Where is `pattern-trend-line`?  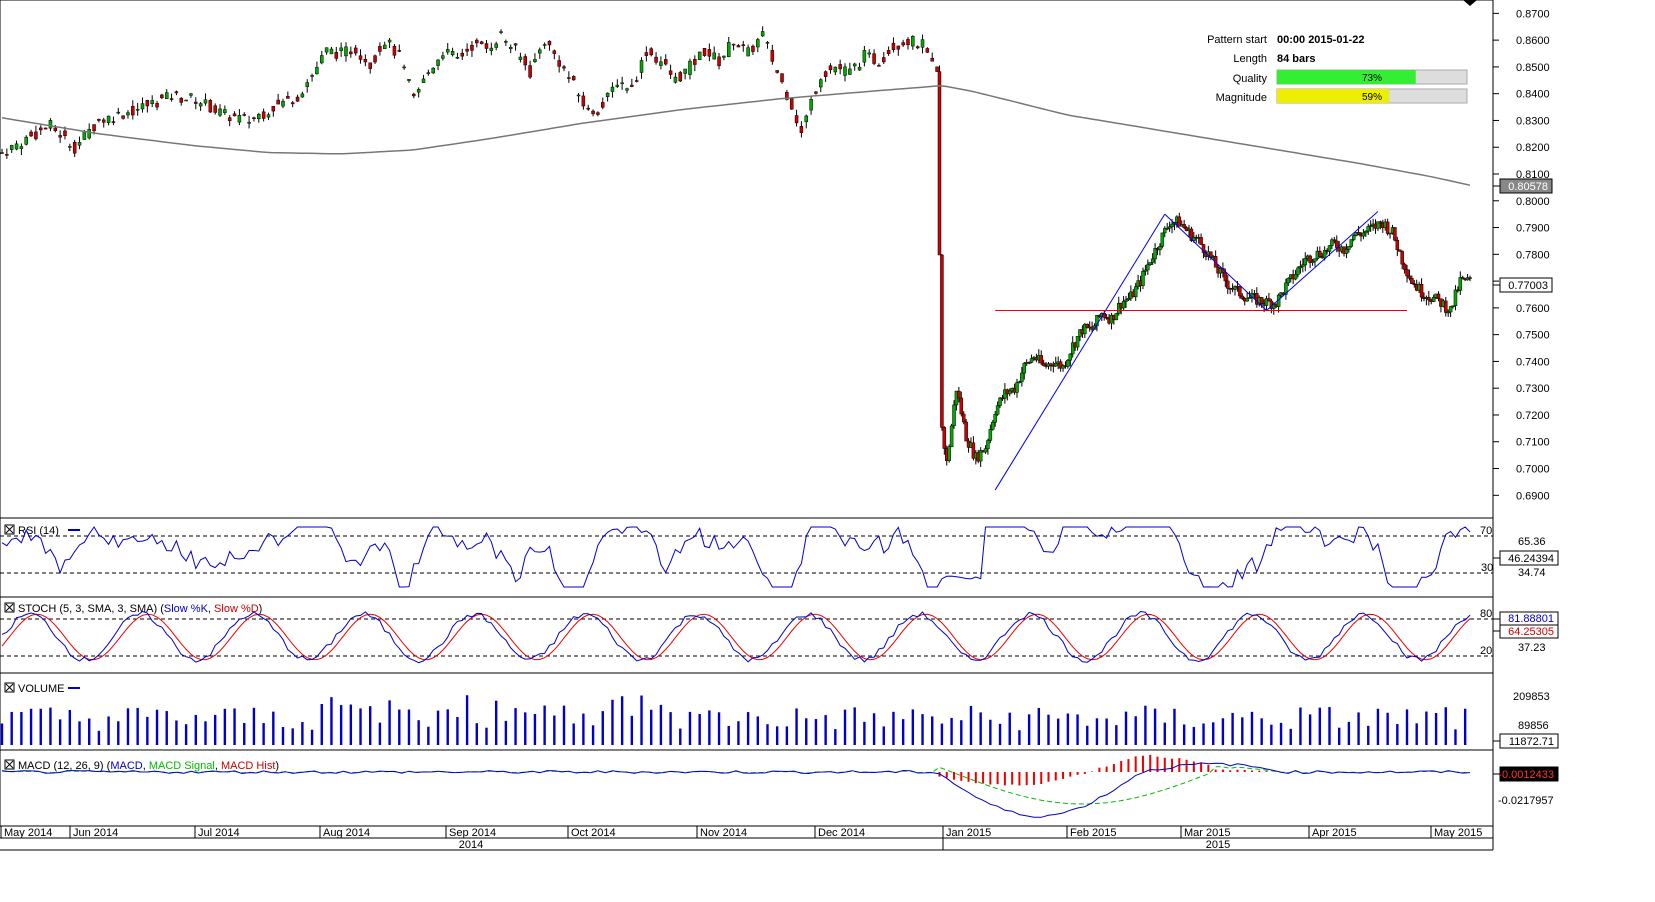
pattern-trend-line is located at coordinates (1322, 261).